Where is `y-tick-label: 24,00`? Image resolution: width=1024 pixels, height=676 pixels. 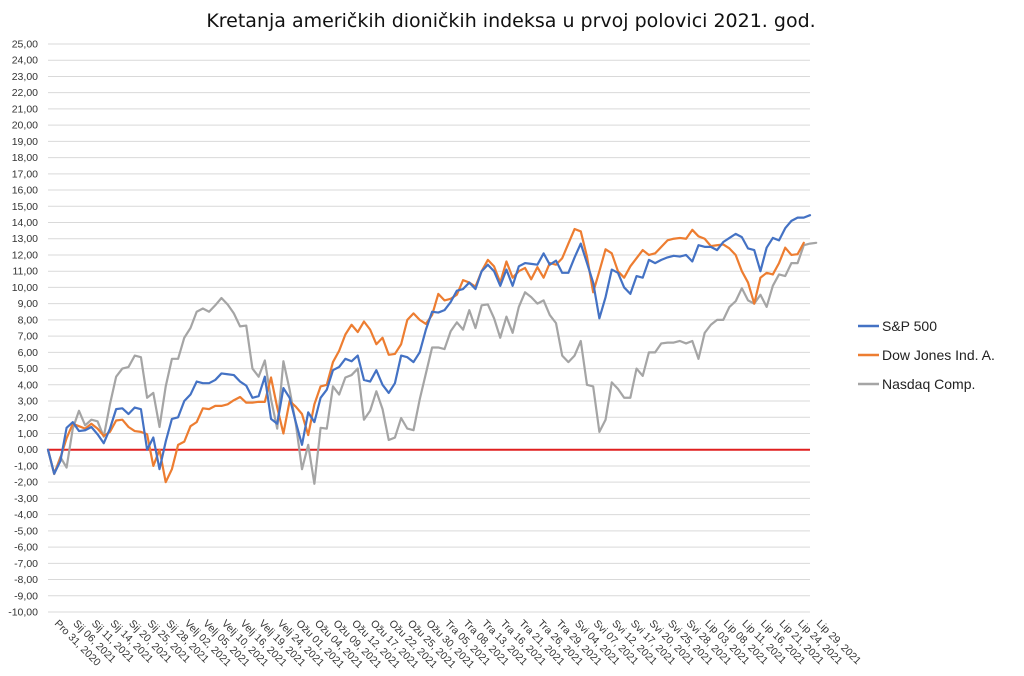
y-tick-label: 24,00 is located at coordinates (25, 61).